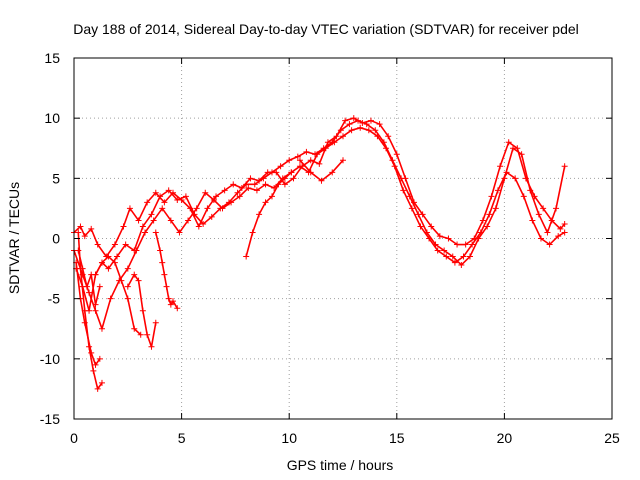 This screenshot has height=480, width=640. I want to click on y-tick-label: 0, so click(56, 239).